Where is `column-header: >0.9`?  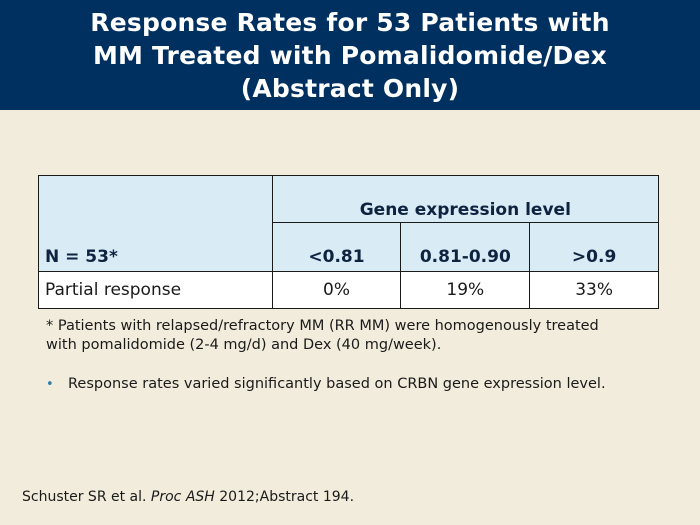
column-header: >0.9 is located at coordinates (594, 247).